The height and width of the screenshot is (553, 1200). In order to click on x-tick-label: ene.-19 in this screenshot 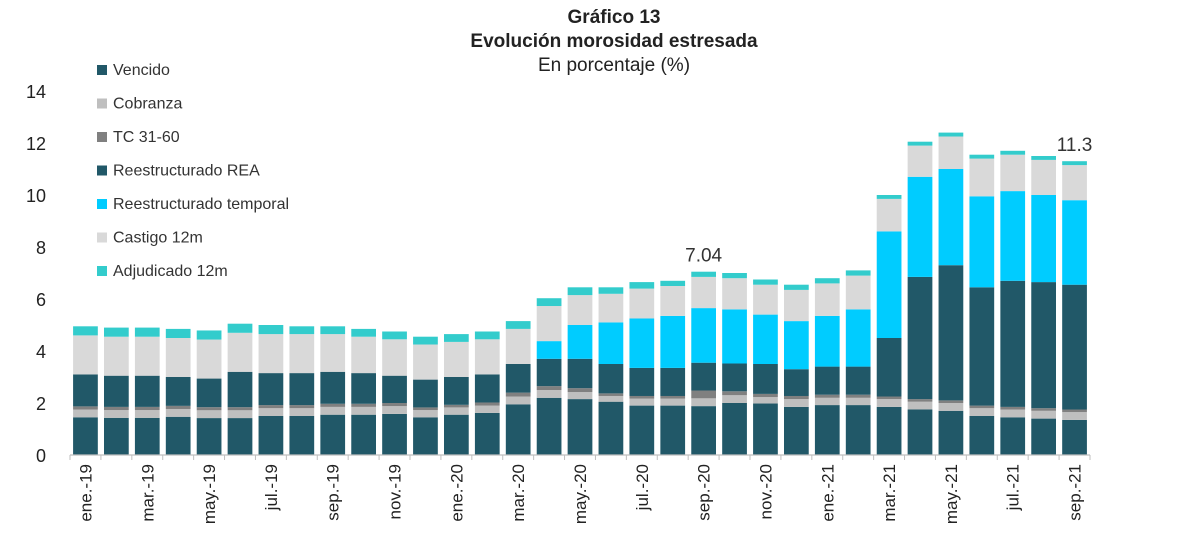, I will do `click(85, 493)`.